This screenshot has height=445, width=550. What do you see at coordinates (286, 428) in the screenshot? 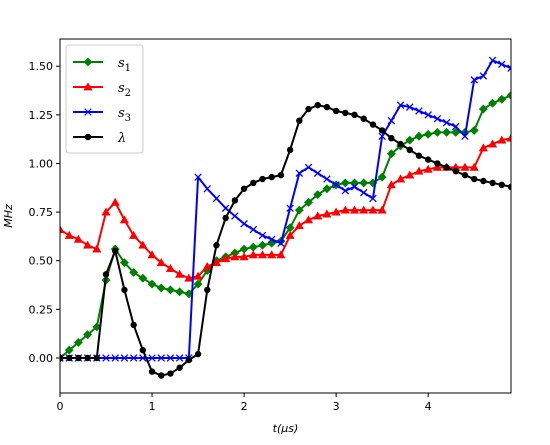
I see `x-axis-label: t(μs)` at bounding box center [286, 428].